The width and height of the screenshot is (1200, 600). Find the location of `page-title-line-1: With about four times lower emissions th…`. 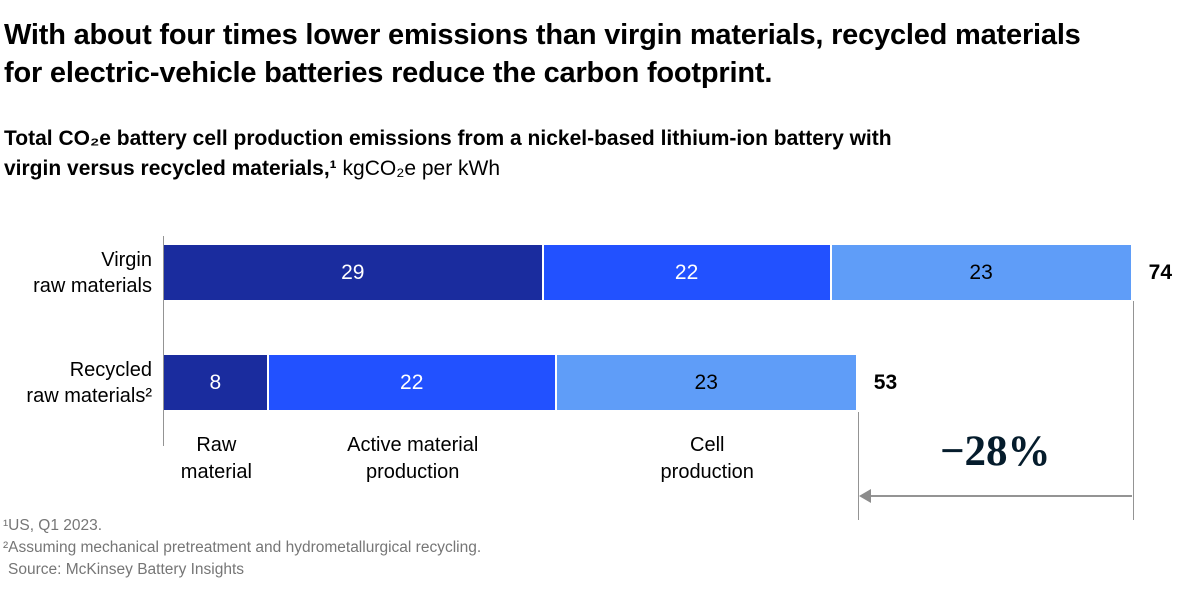

page-title-line-1: With about four times lower emissions th… is located at coordinates (542, 35).